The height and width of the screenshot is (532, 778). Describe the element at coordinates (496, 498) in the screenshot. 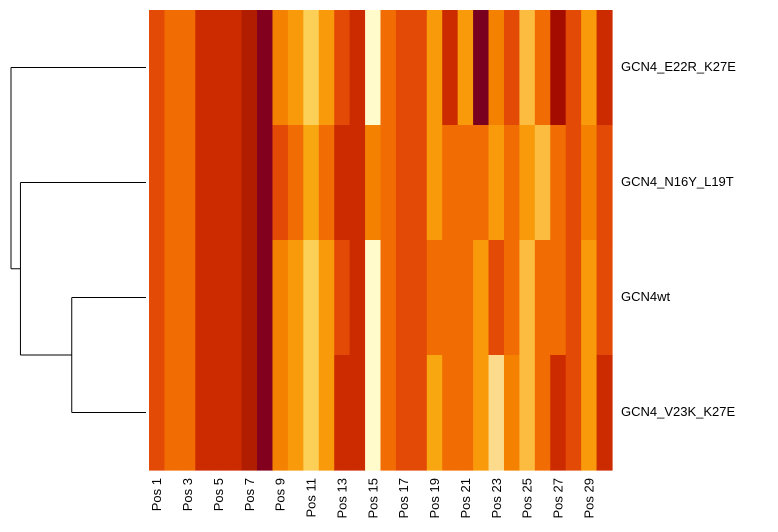

I see `column-label: Pos 23` at that location.